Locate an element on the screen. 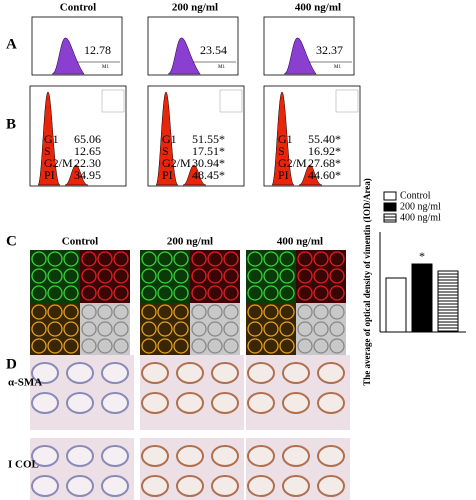 This screenshot has width=476, height=500. gate-label: M1 is located at coordinates (337, 67).